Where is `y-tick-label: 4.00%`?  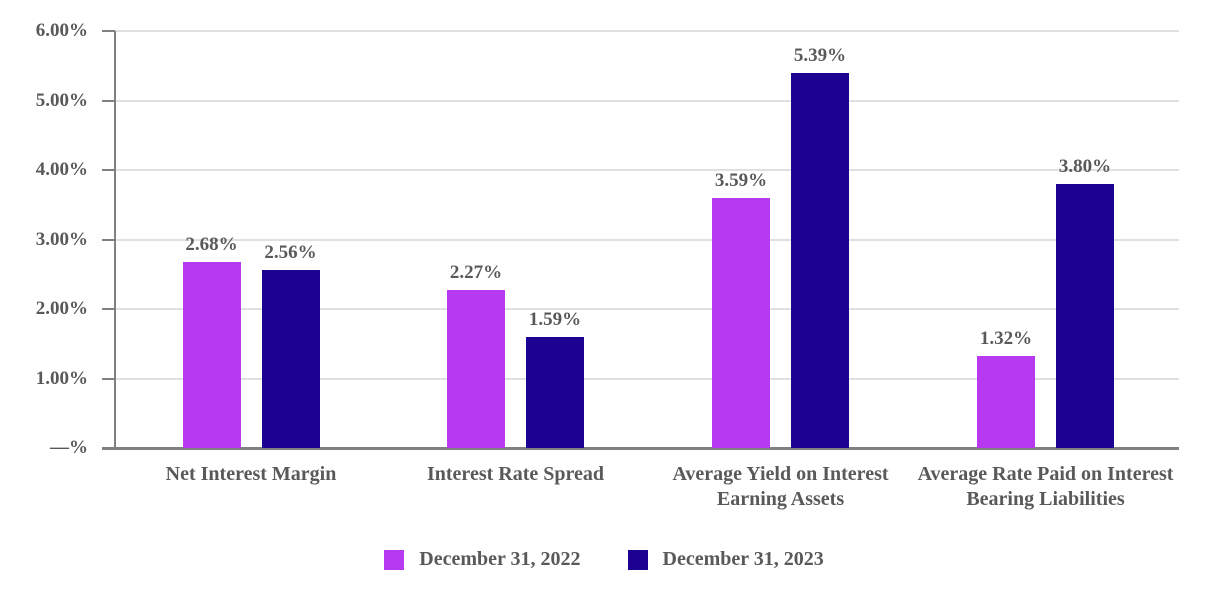
y-tick-label: 4.00% is located at coordinates (61, 169).